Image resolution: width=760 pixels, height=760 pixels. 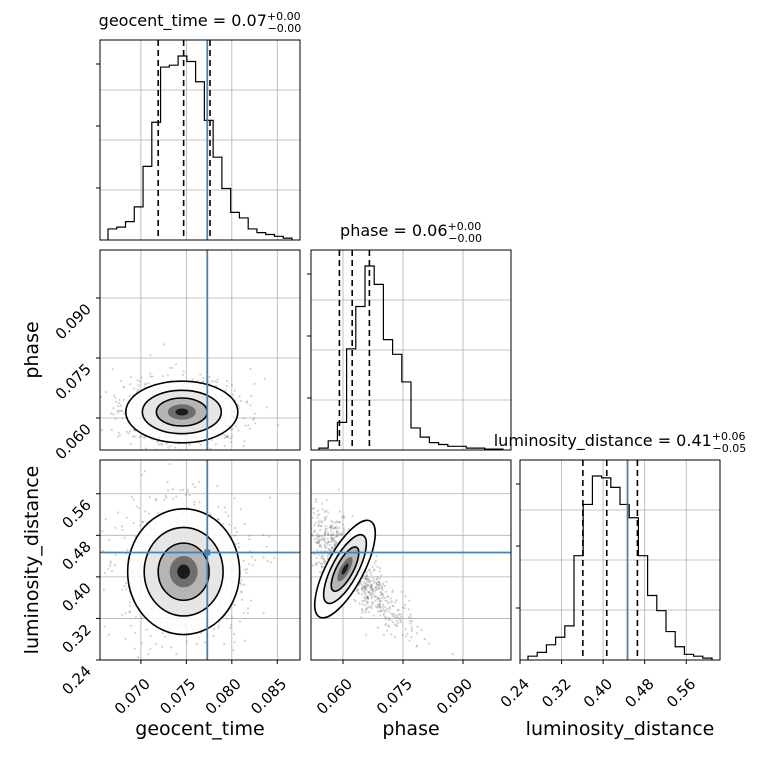 What do you see at coordinates (207, 552) in the screenshot?
I see `truth-marker` at bounding box center [207, 552].